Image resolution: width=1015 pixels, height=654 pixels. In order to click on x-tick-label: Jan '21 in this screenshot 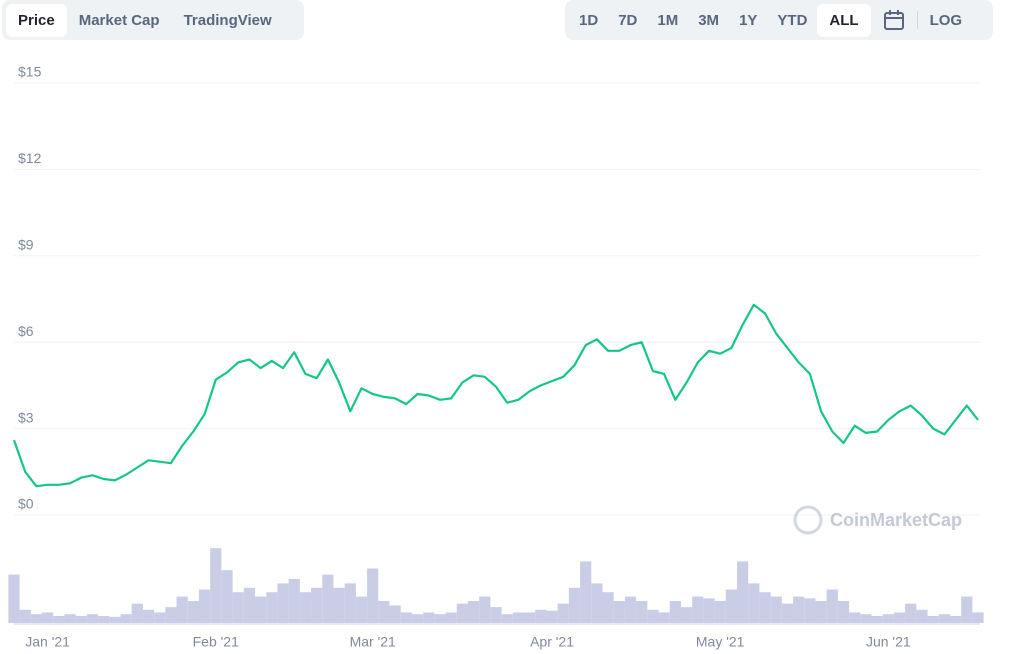, I will do `click(47, 642)`.